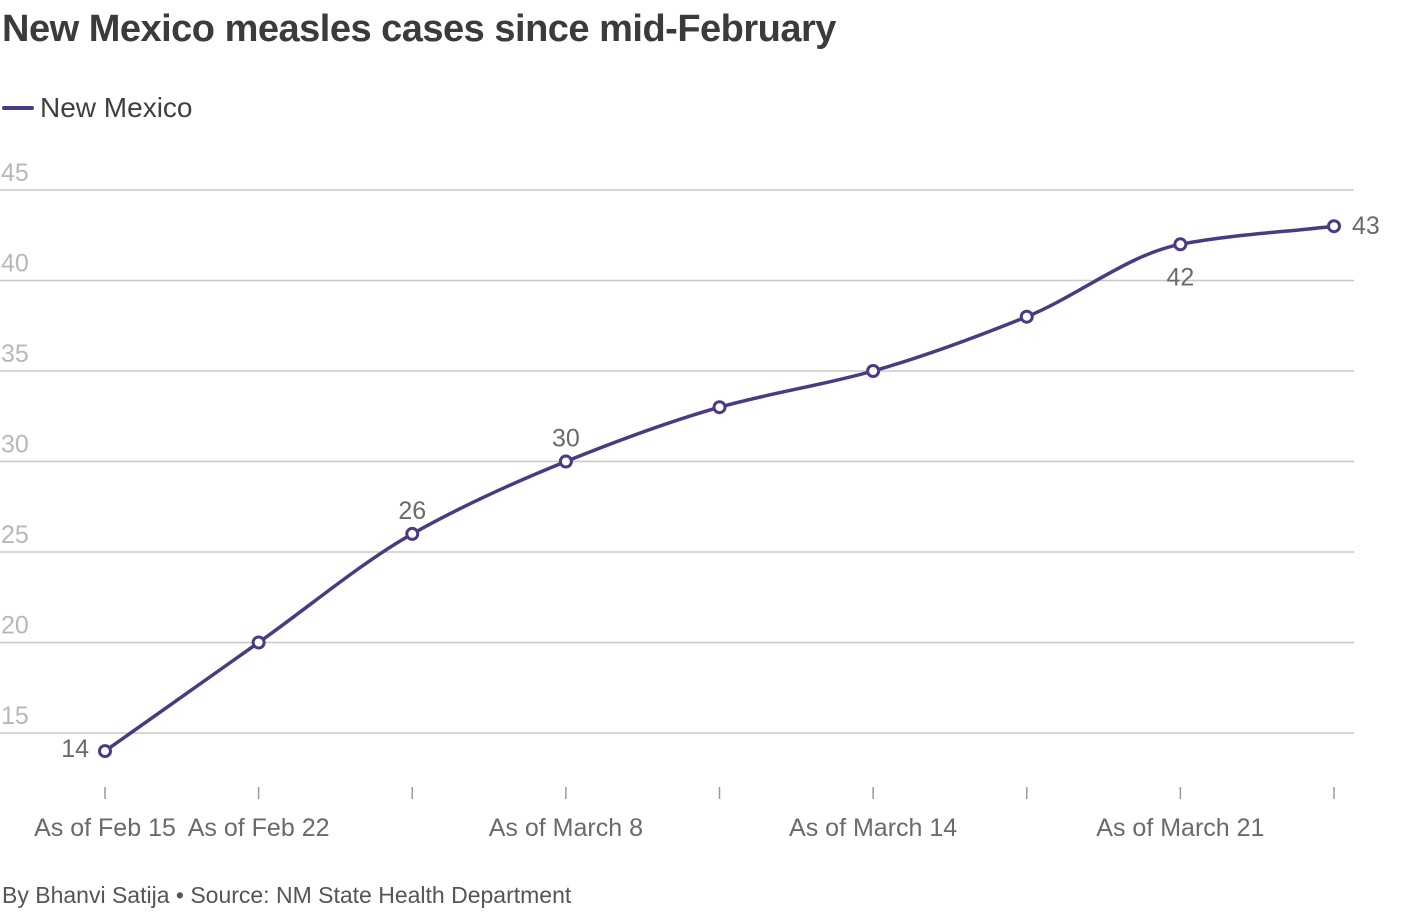  Describe the element at coordinates (15, 626) in the screenshot. I see `y-tick-label-20: 20` at that location.